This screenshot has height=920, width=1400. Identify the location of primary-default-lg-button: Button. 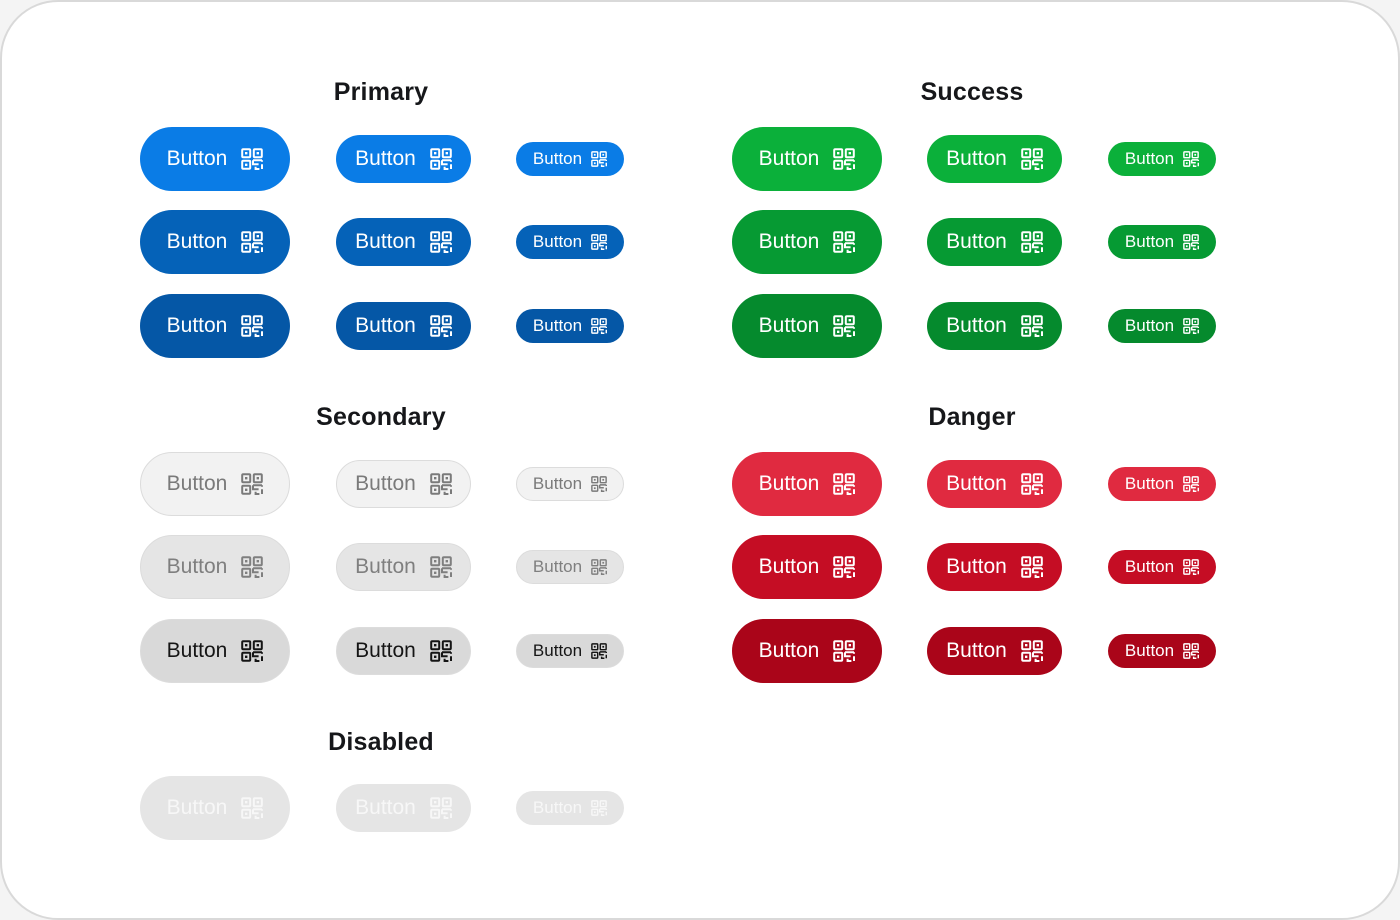
(215, 159).